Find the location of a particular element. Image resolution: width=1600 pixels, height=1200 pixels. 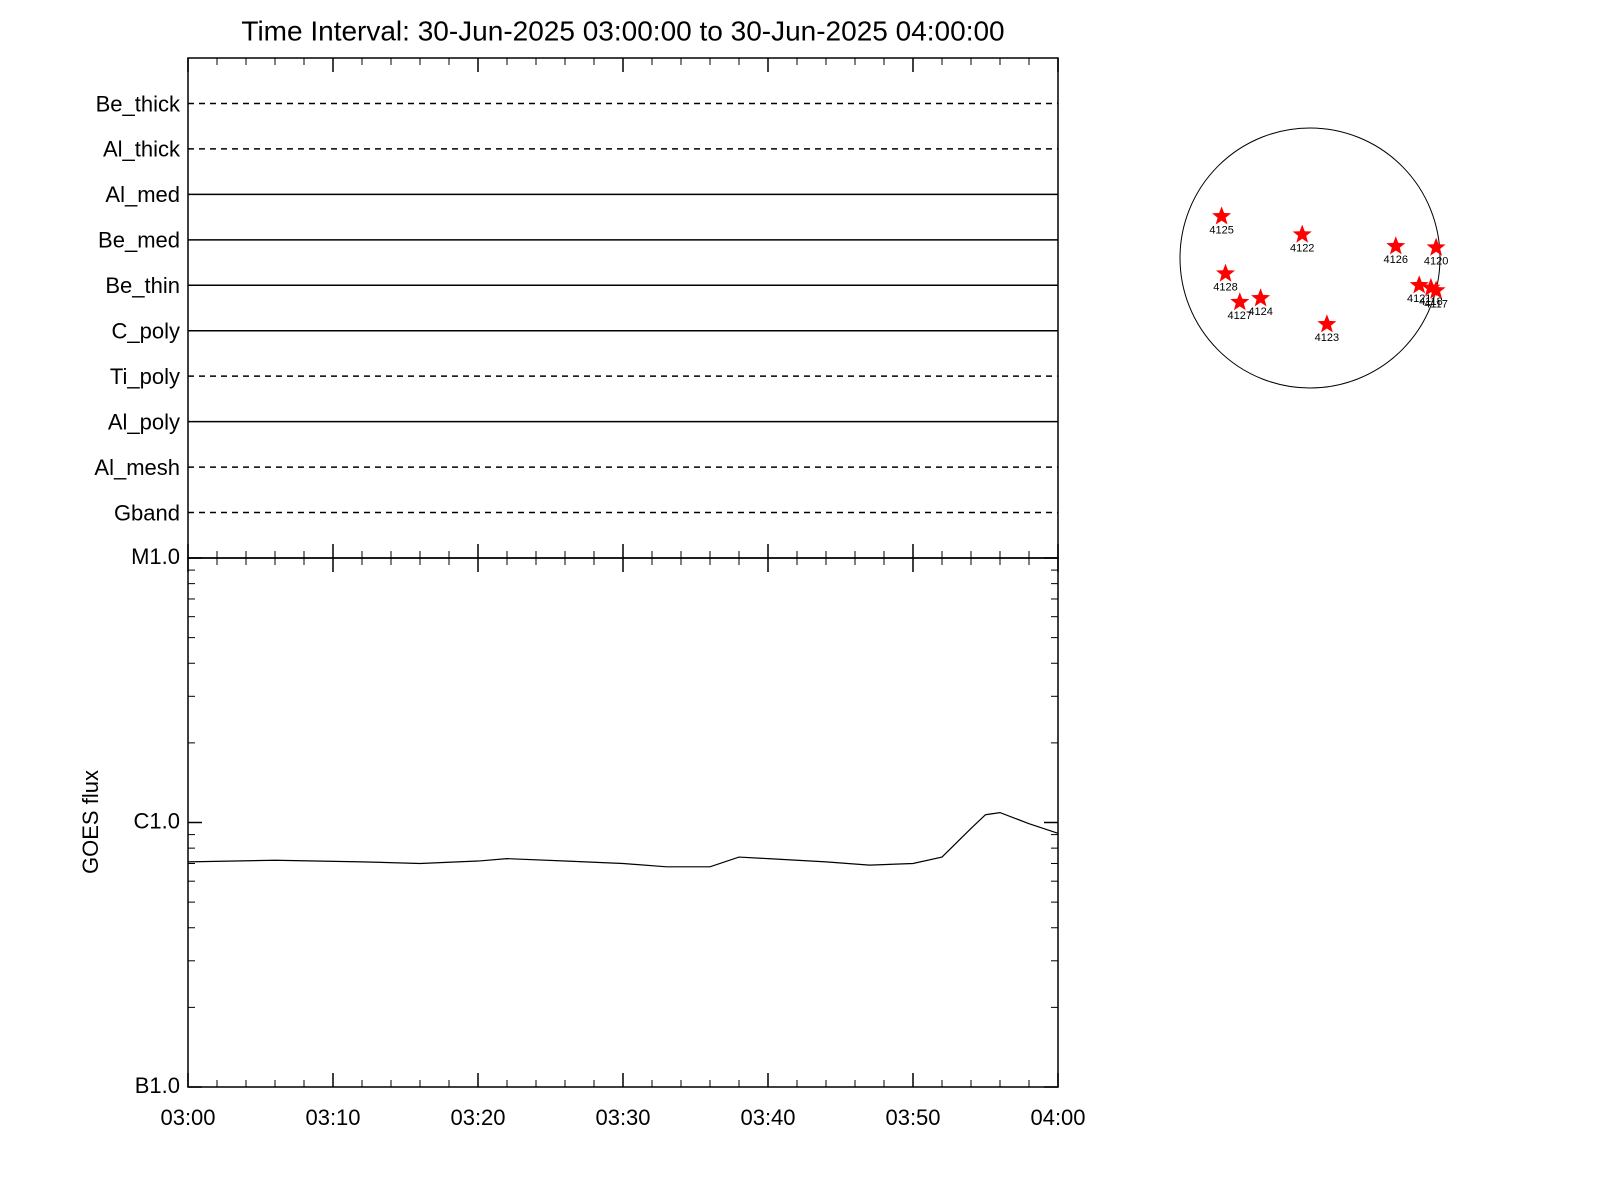

solar-disk is located at coordinates (1310, 258).